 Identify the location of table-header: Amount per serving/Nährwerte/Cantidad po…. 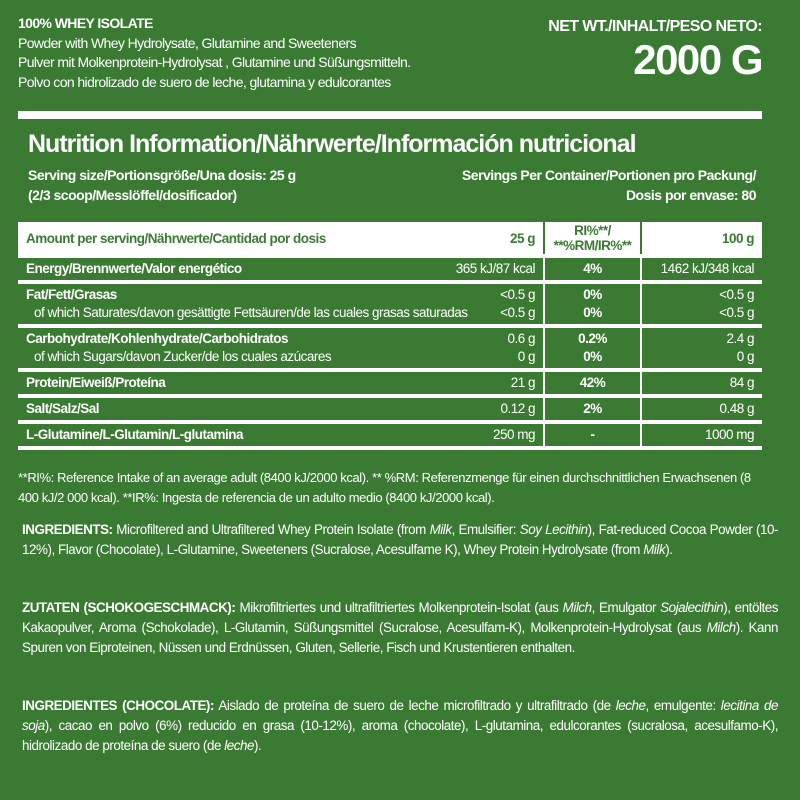
(390, 240).